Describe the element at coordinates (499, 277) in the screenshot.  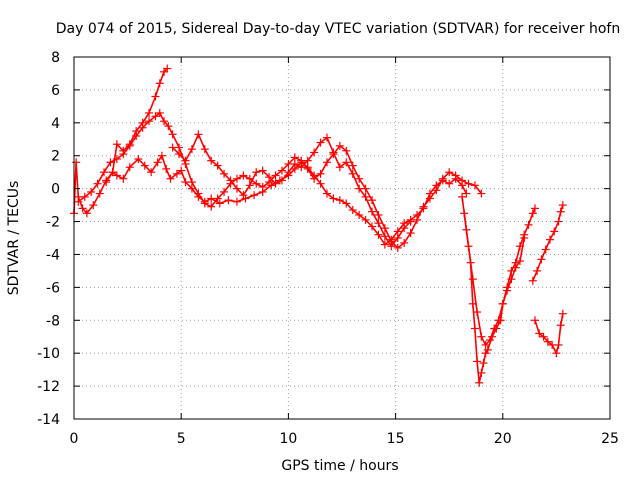
I see `series-trace-e` at that location.